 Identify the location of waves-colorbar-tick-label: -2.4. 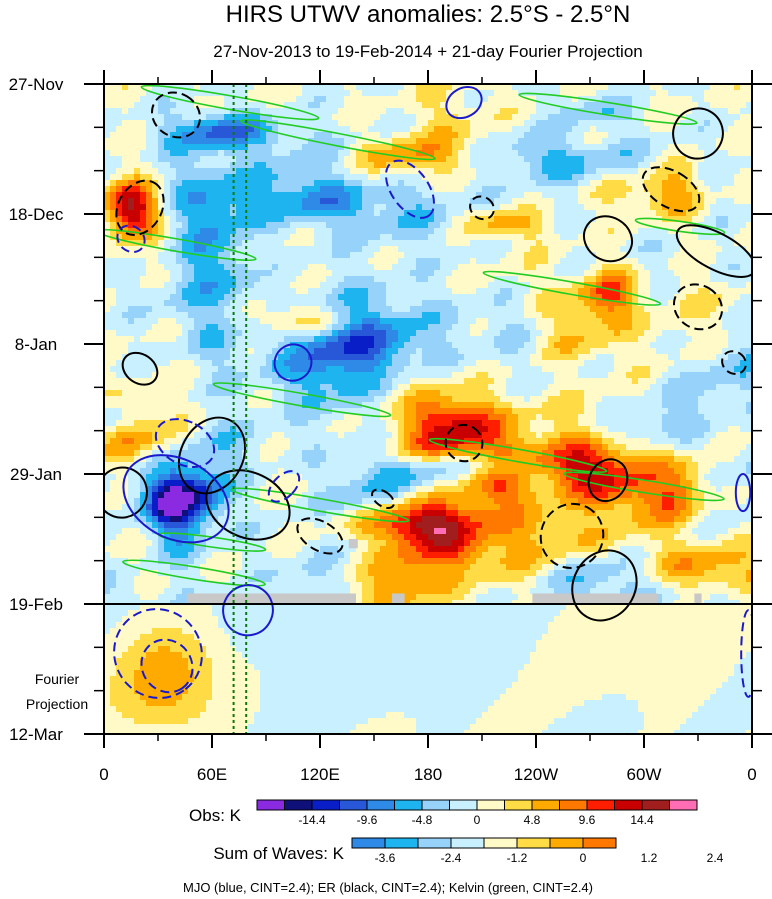
(451, 858).